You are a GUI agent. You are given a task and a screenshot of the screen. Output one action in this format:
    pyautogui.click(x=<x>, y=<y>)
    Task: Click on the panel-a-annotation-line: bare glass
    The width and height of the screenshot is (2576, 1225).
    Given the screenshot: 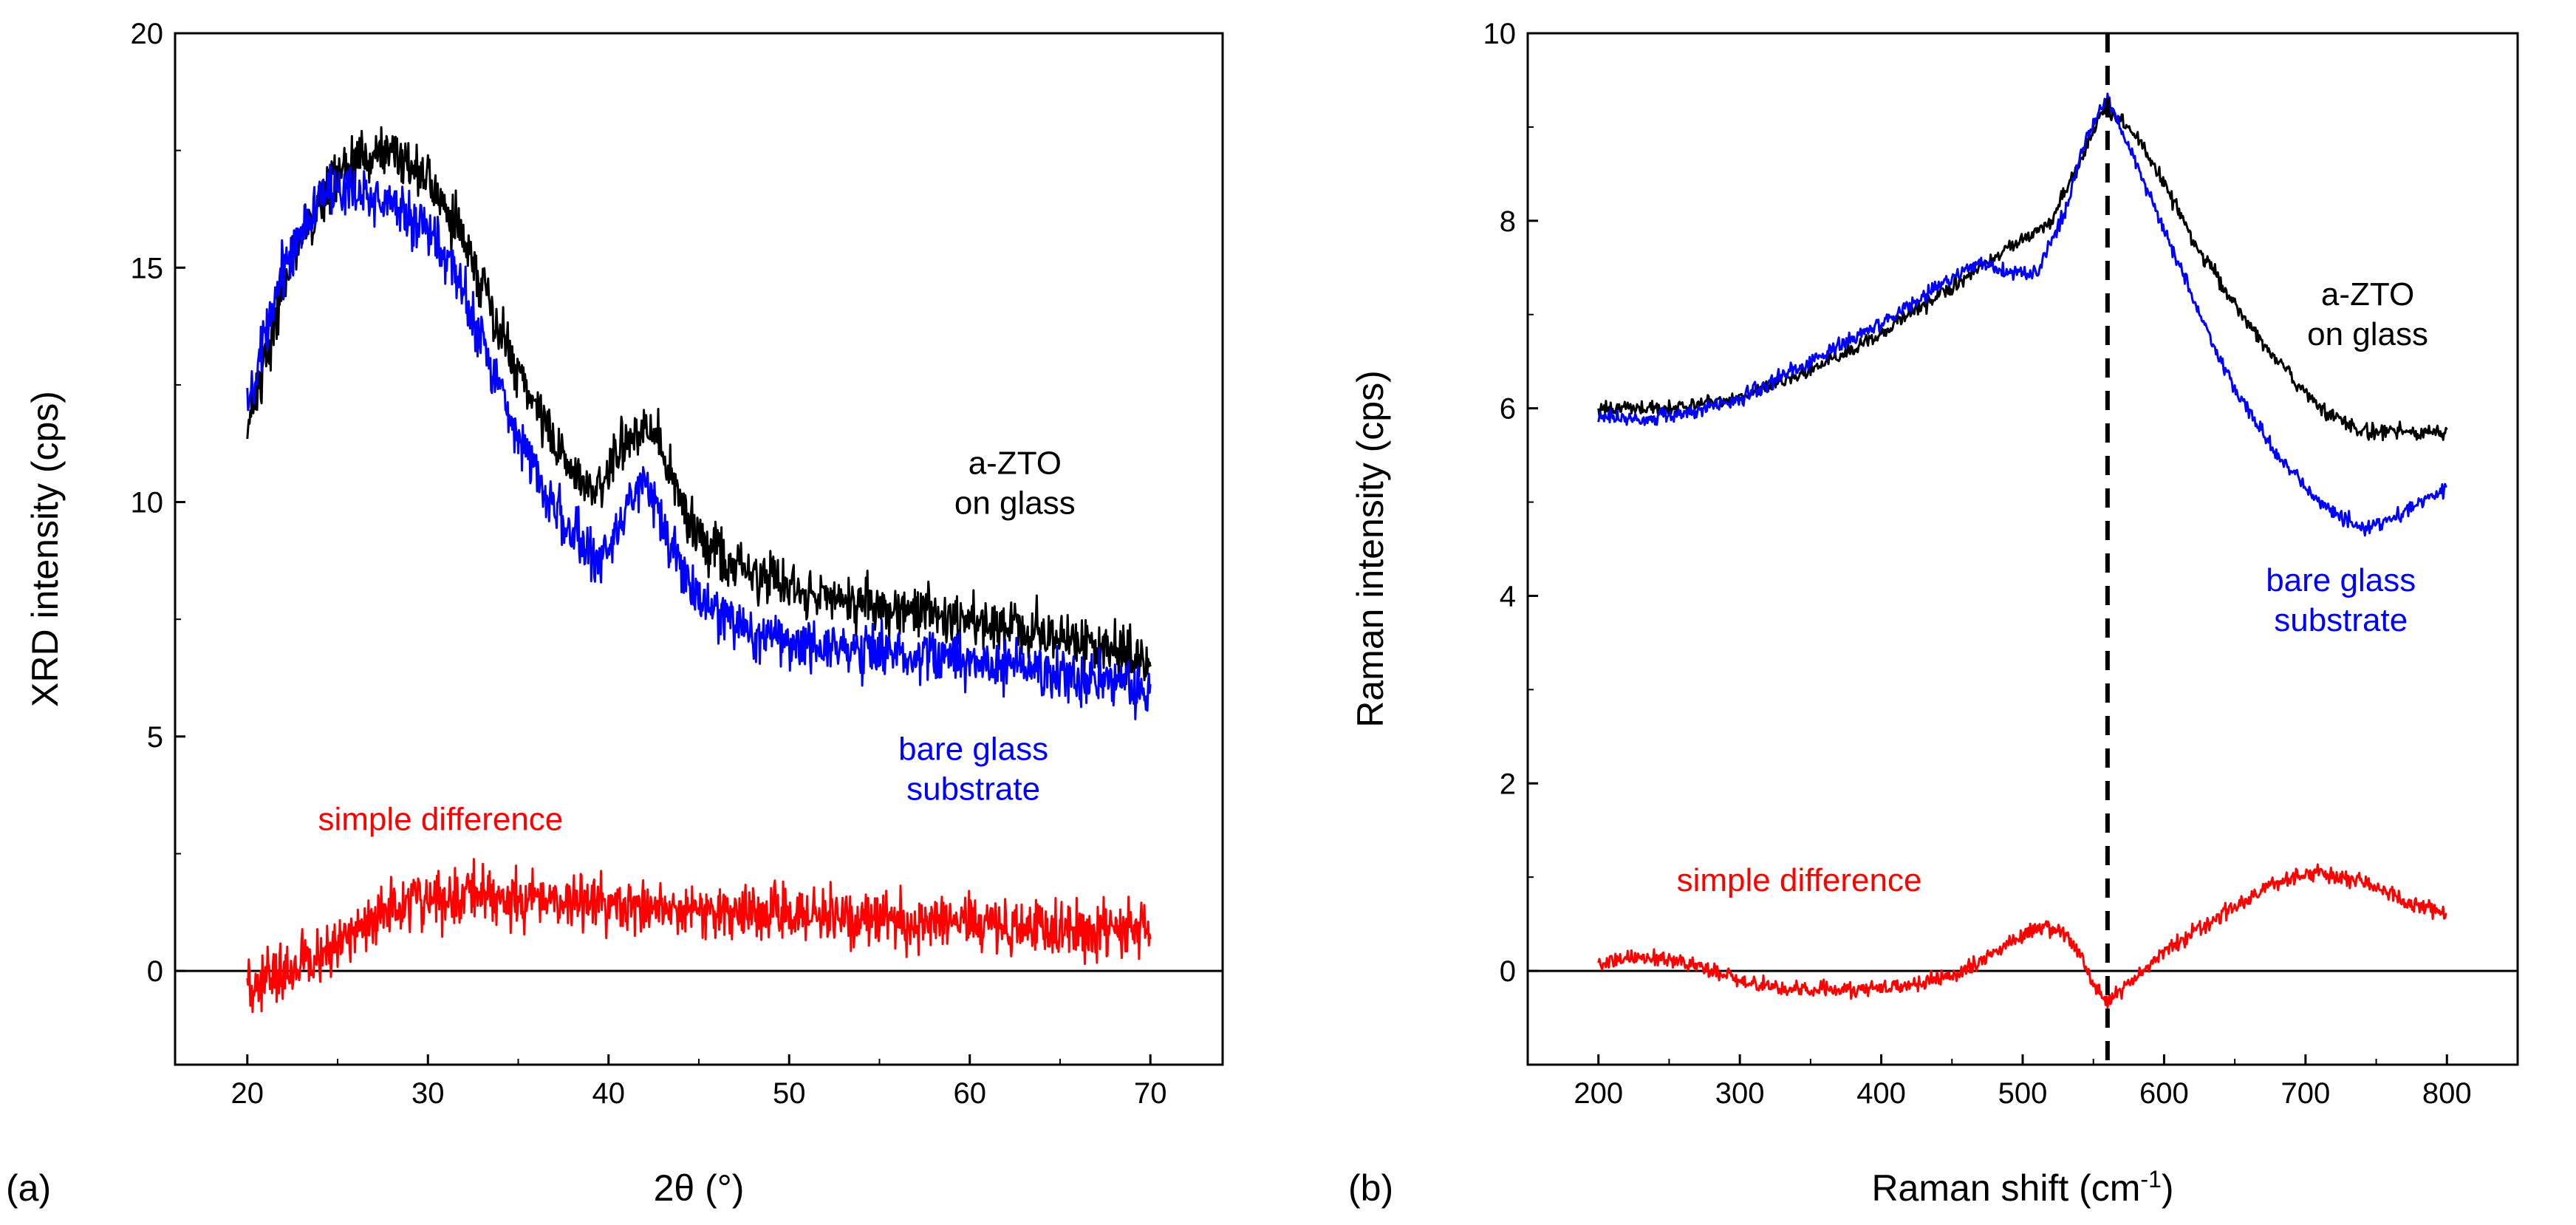 What is the action you would take?
    pyautogui.click(x=973, y=749)
    